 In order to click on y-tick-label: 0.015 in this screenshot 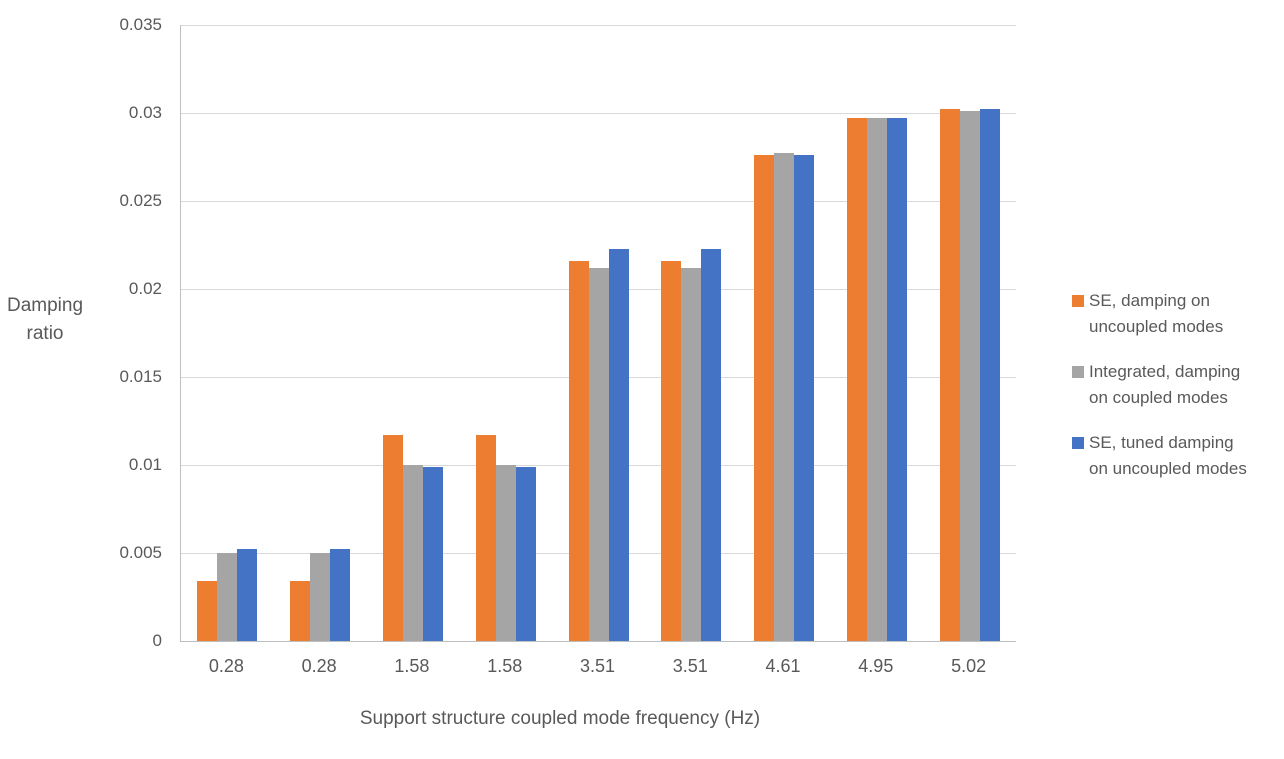, I will do `click(140, 376)`.